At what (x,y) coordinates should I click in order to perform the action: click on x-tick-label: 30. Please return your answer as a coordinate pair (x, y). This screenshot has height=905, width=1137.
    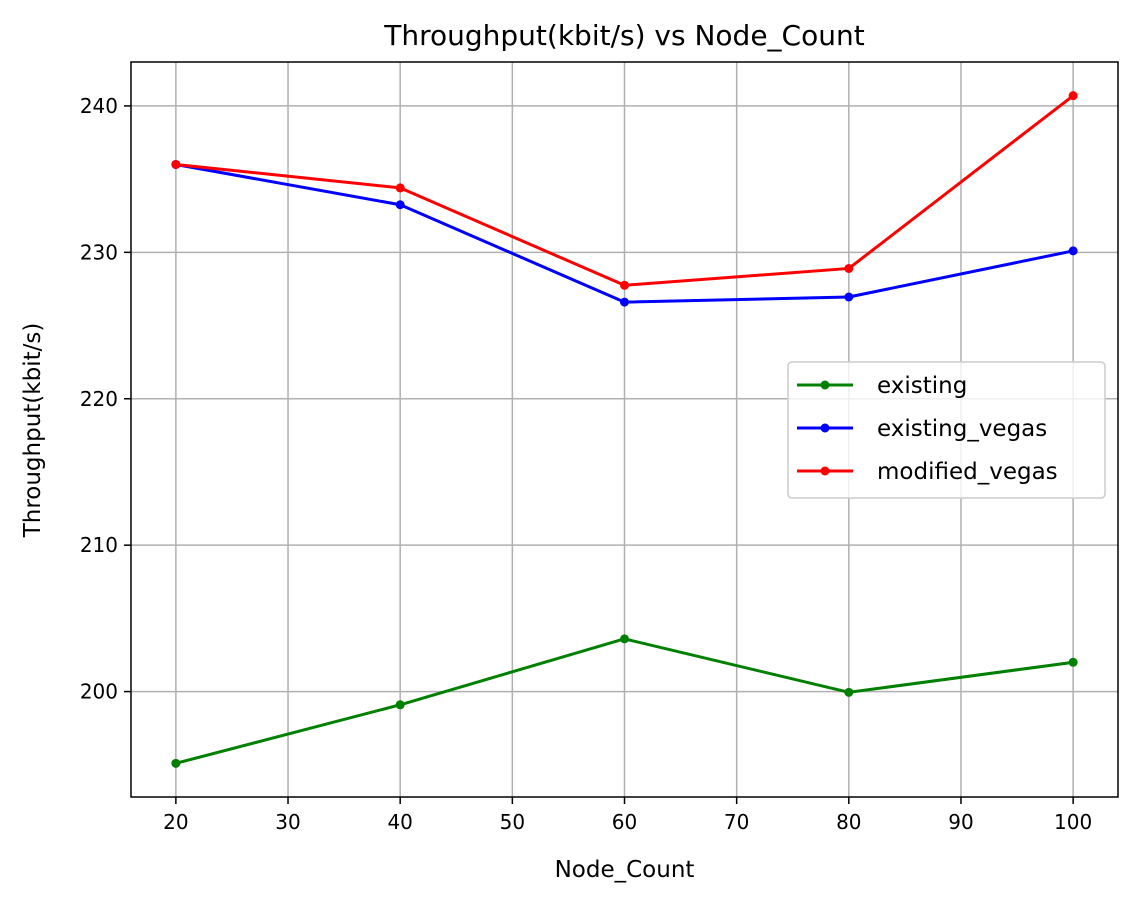
    Looking at the image, I should click on (287, 822).